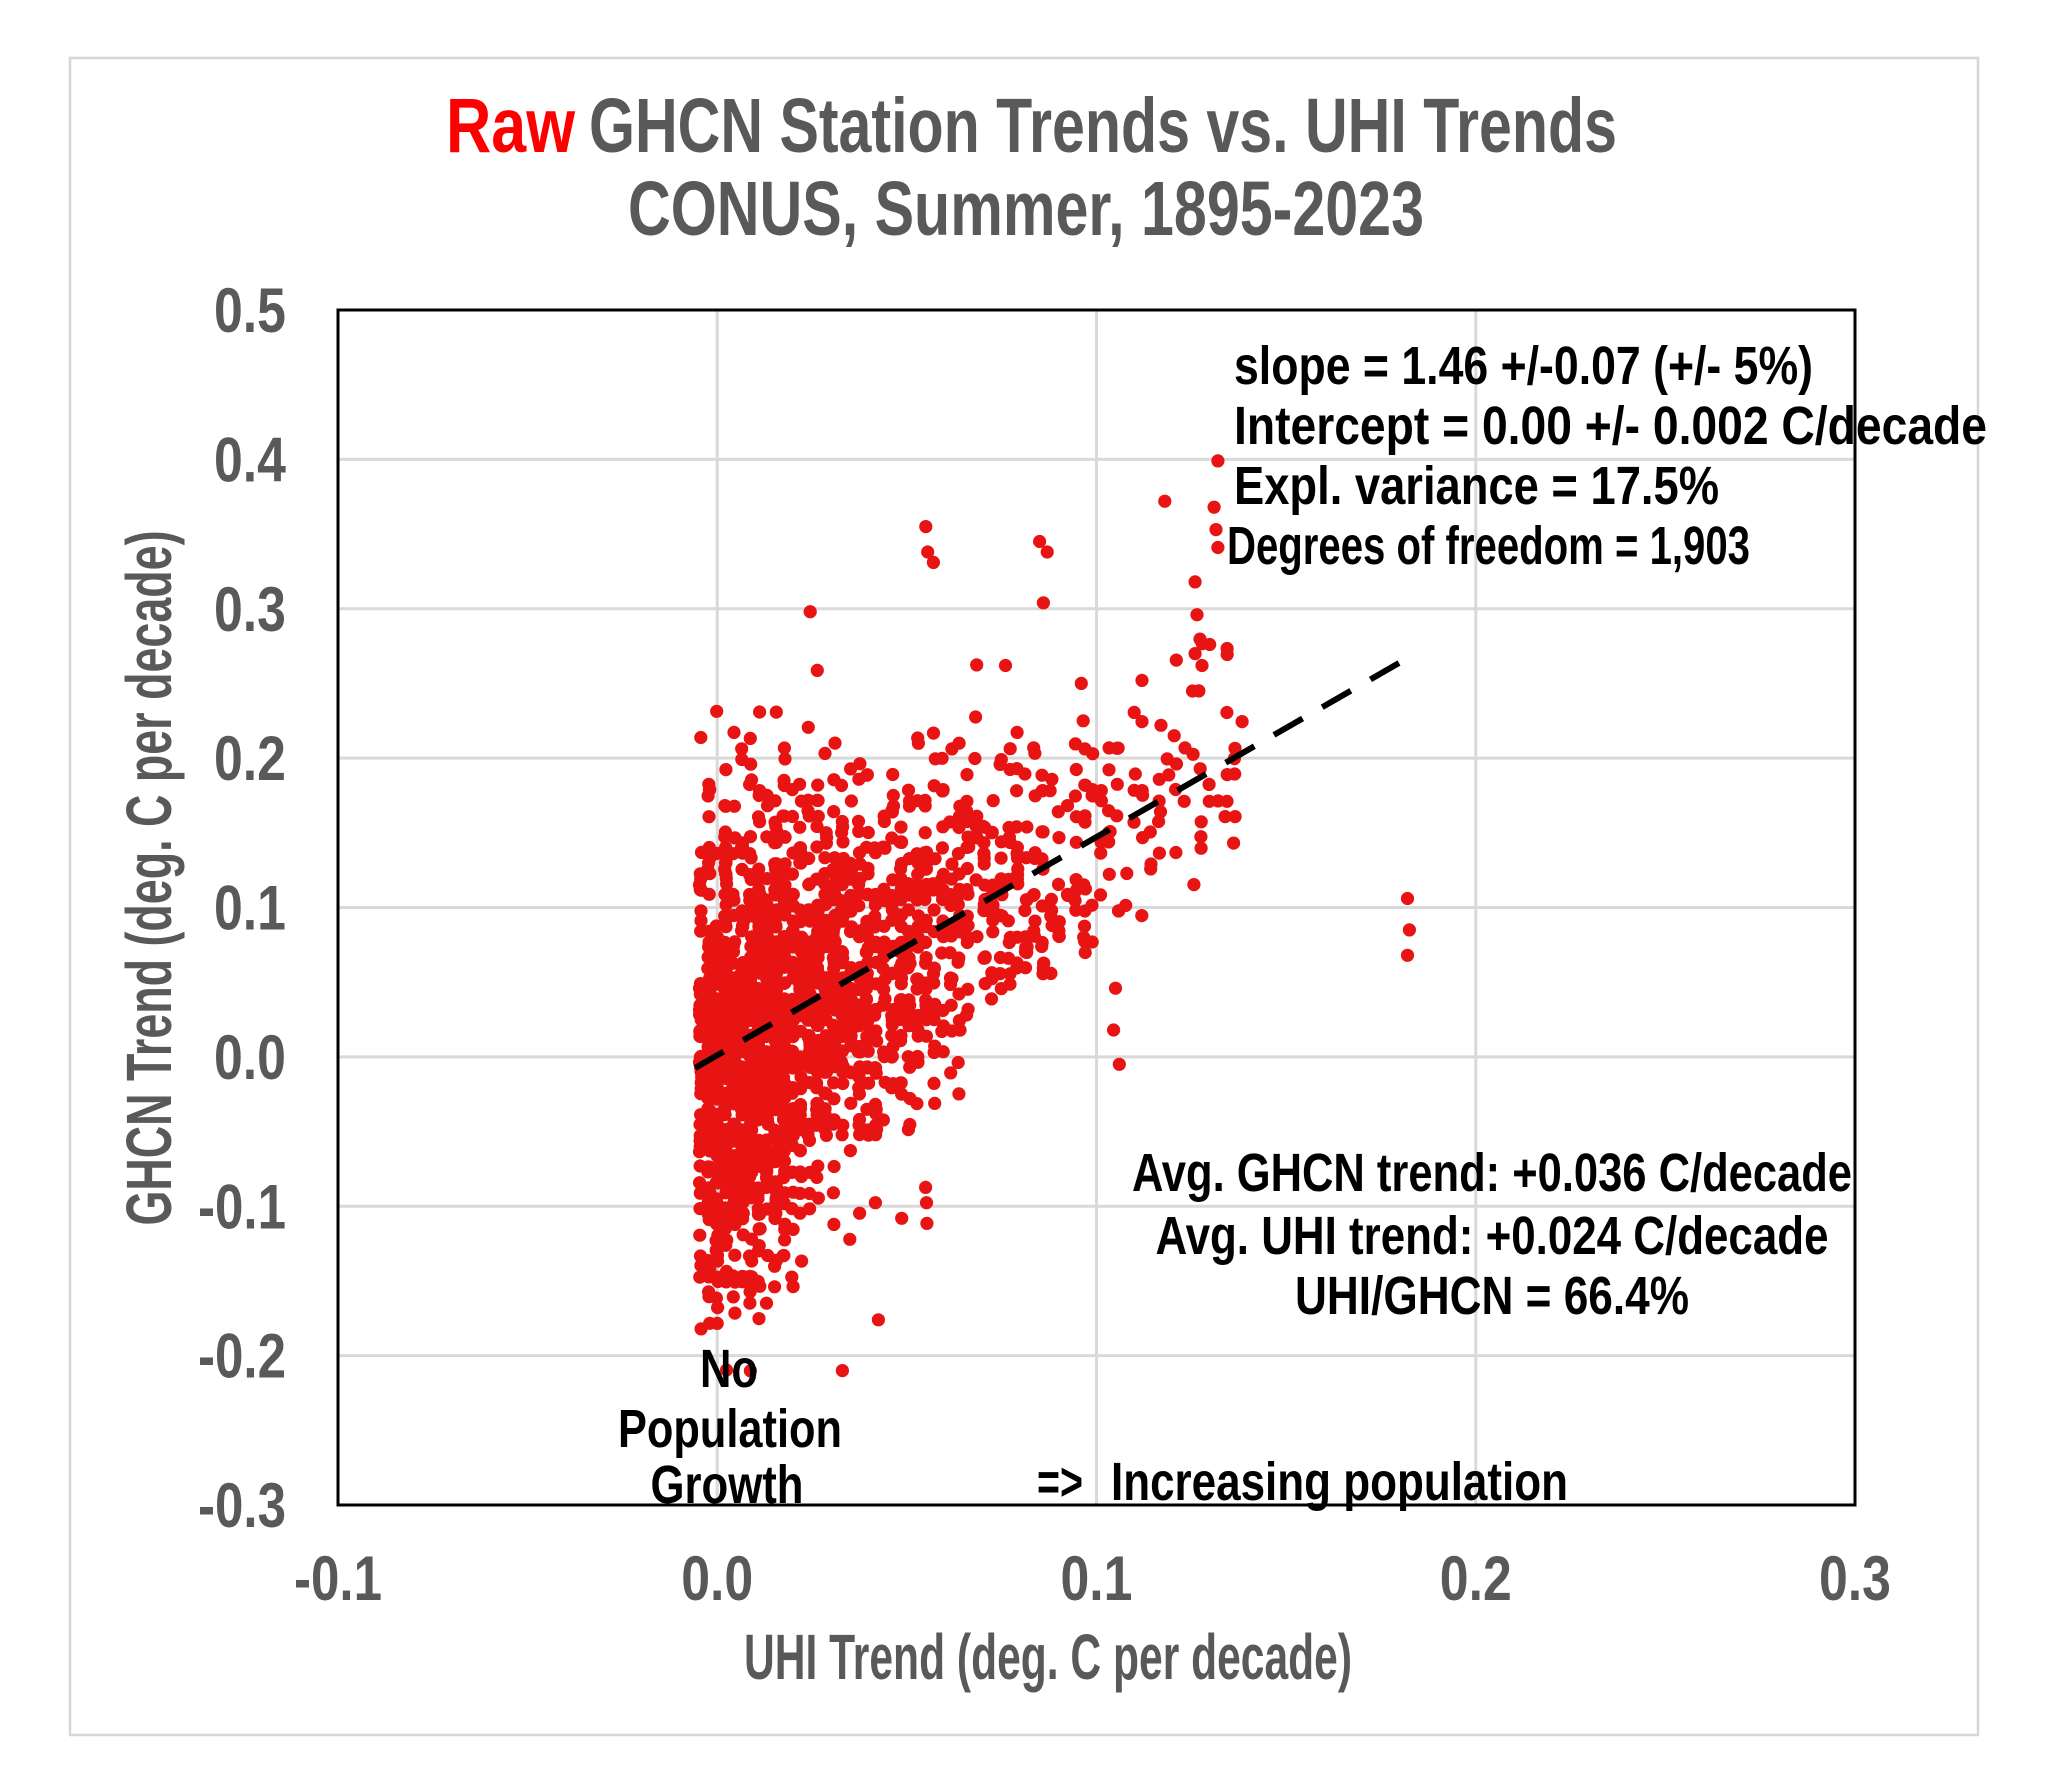  I want to click on svg-text: GHCN Trend (deg. C per decade), so click(149, 878).